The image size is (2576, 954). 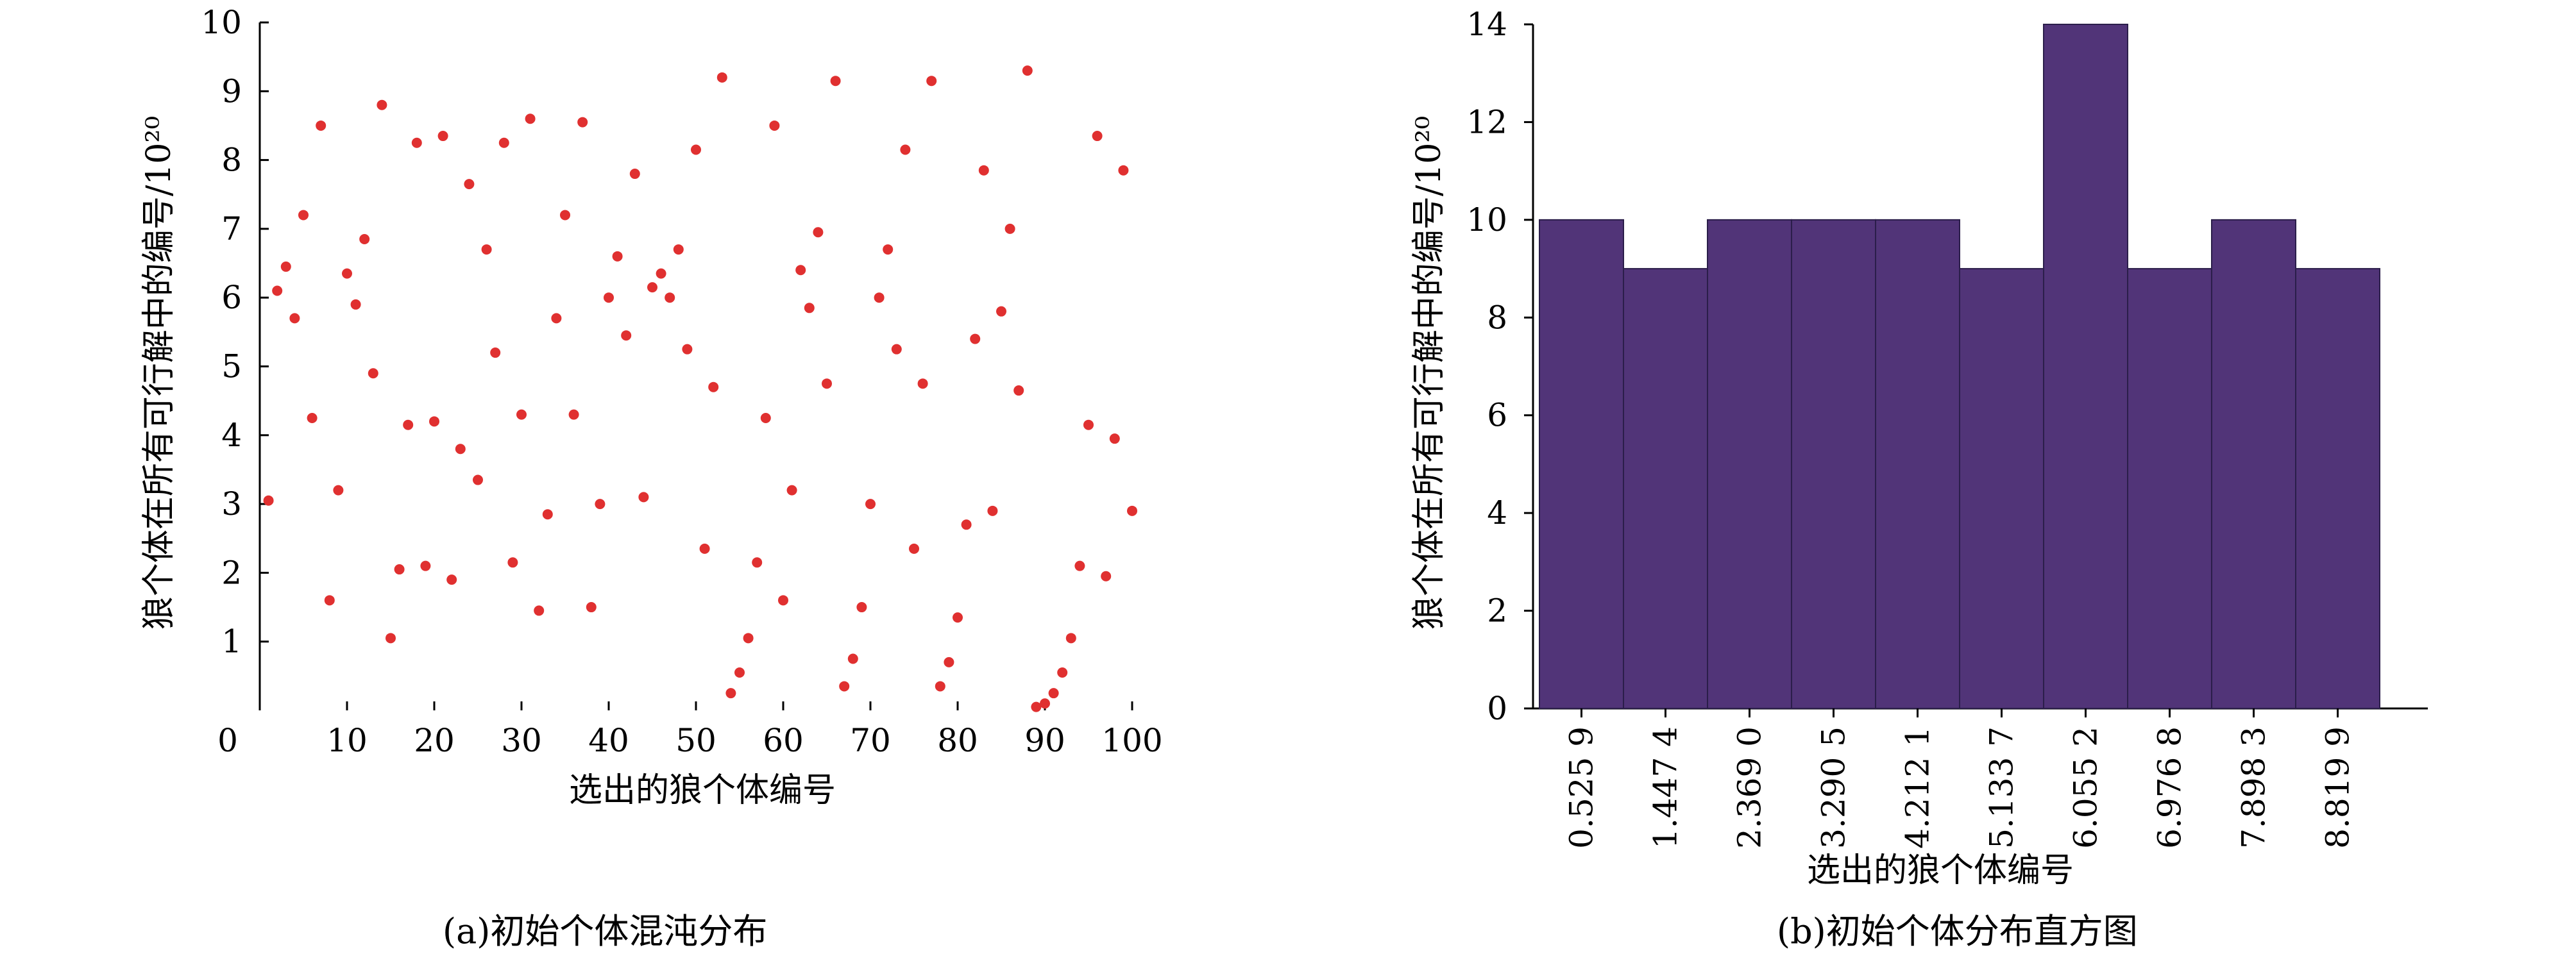 I want to click on scatter-y-tick-label: 4, so click(x=231, y=435).